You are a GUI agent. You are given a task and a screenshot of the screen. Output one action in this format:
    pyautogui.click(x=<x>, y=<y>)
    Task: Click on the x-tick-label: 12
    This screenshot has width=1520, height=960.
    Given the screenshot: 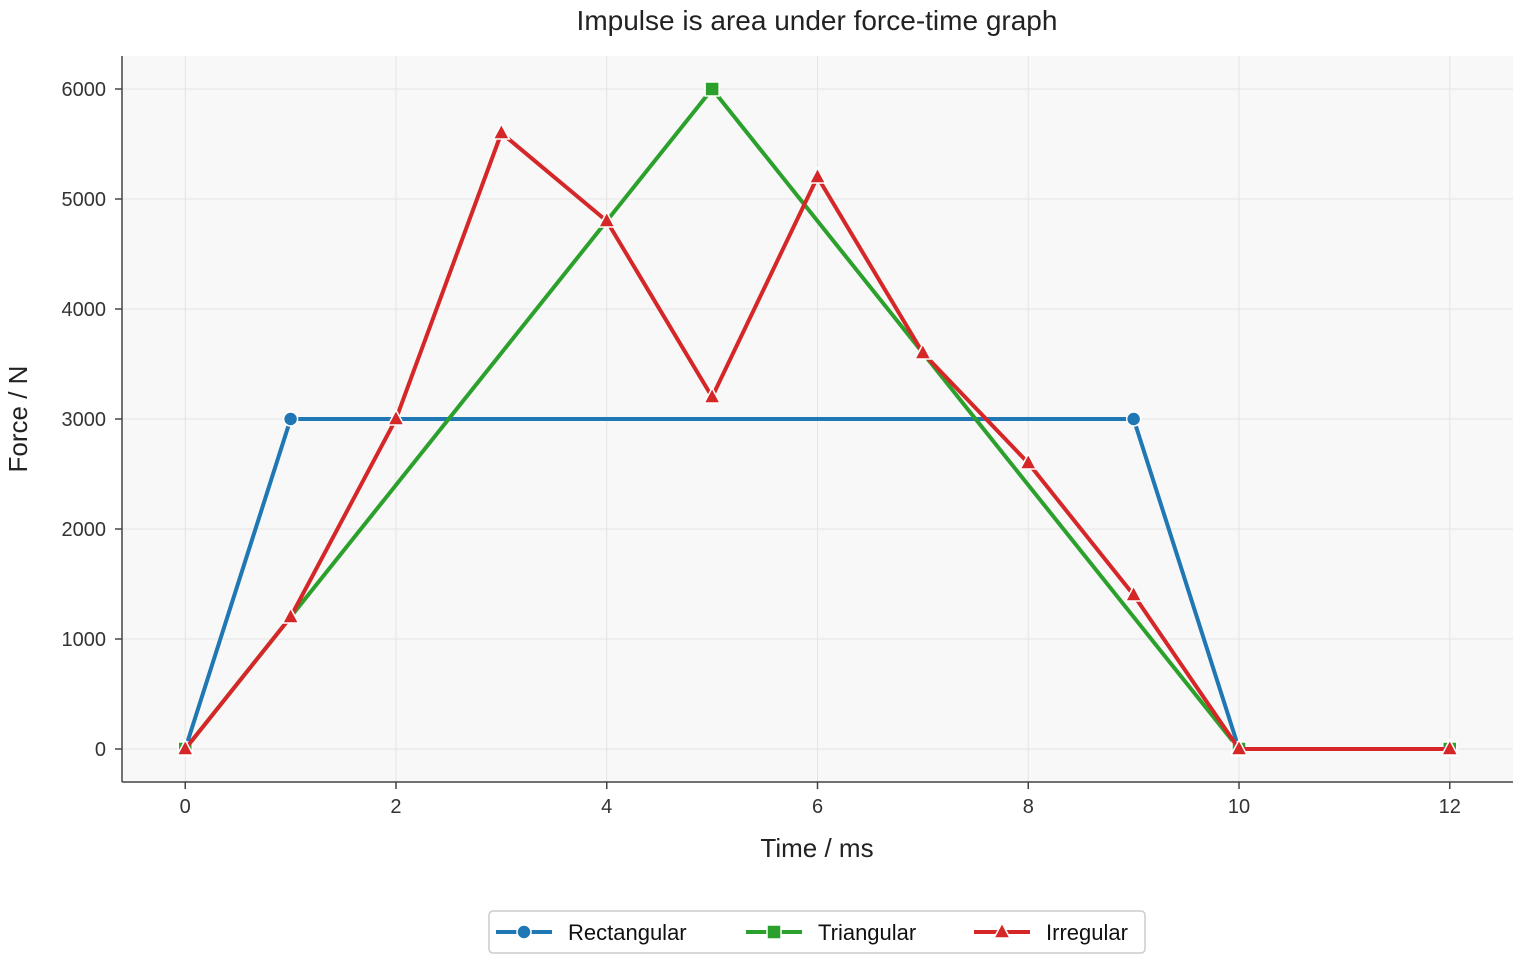 What is the action you would take?
    pyautogui.click(x=1450, y=807)
    